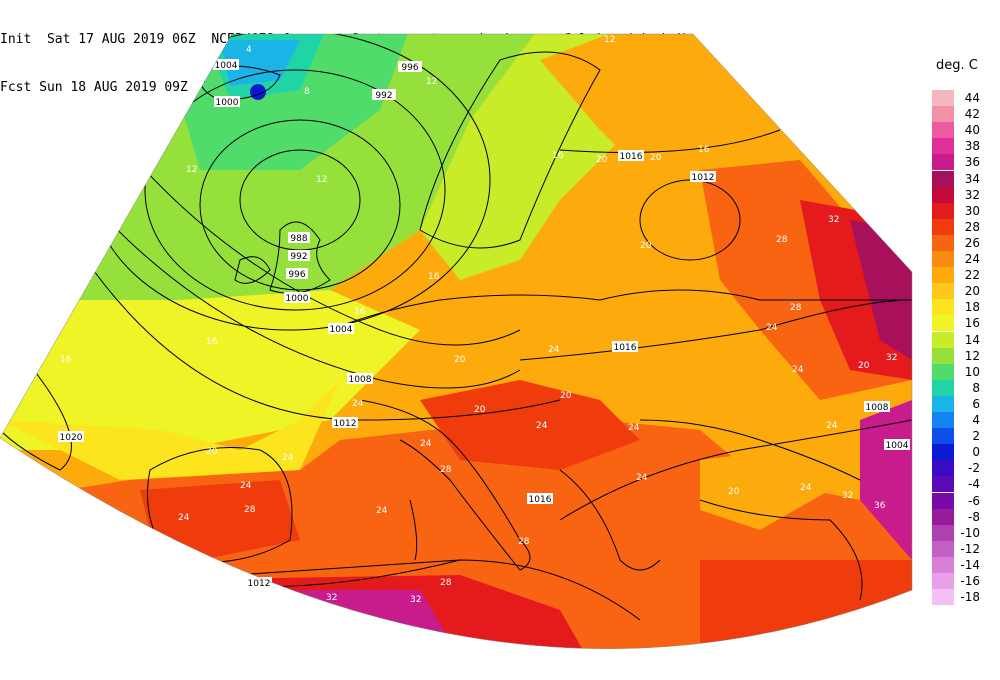 This screenshot has height=680, width=1000. I want to click on legend-entry: -8, so click(963, 516).